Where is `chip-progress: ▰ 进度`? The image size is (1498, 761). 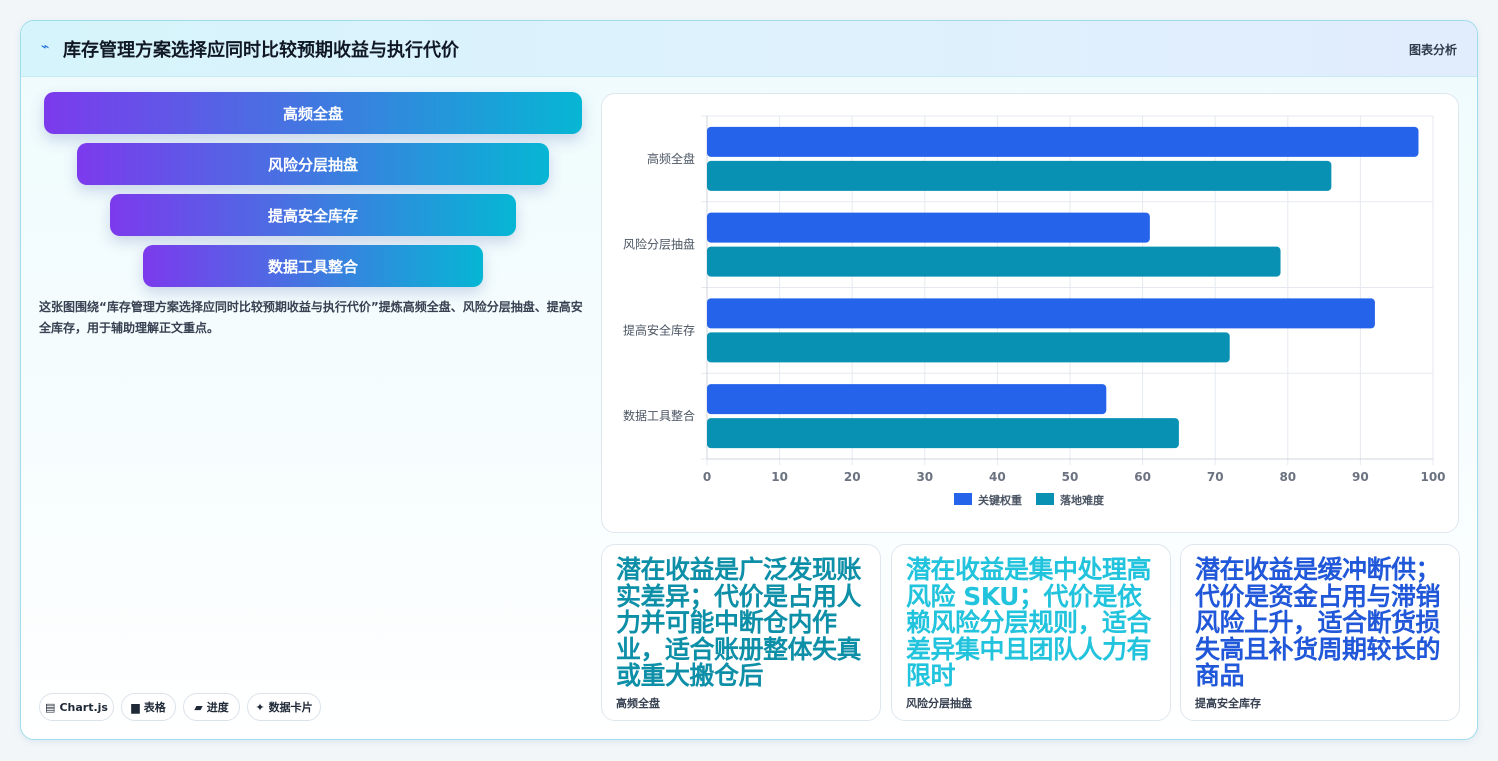
chip-progress: ▰ 进度 is located at coordinates (211, 707).